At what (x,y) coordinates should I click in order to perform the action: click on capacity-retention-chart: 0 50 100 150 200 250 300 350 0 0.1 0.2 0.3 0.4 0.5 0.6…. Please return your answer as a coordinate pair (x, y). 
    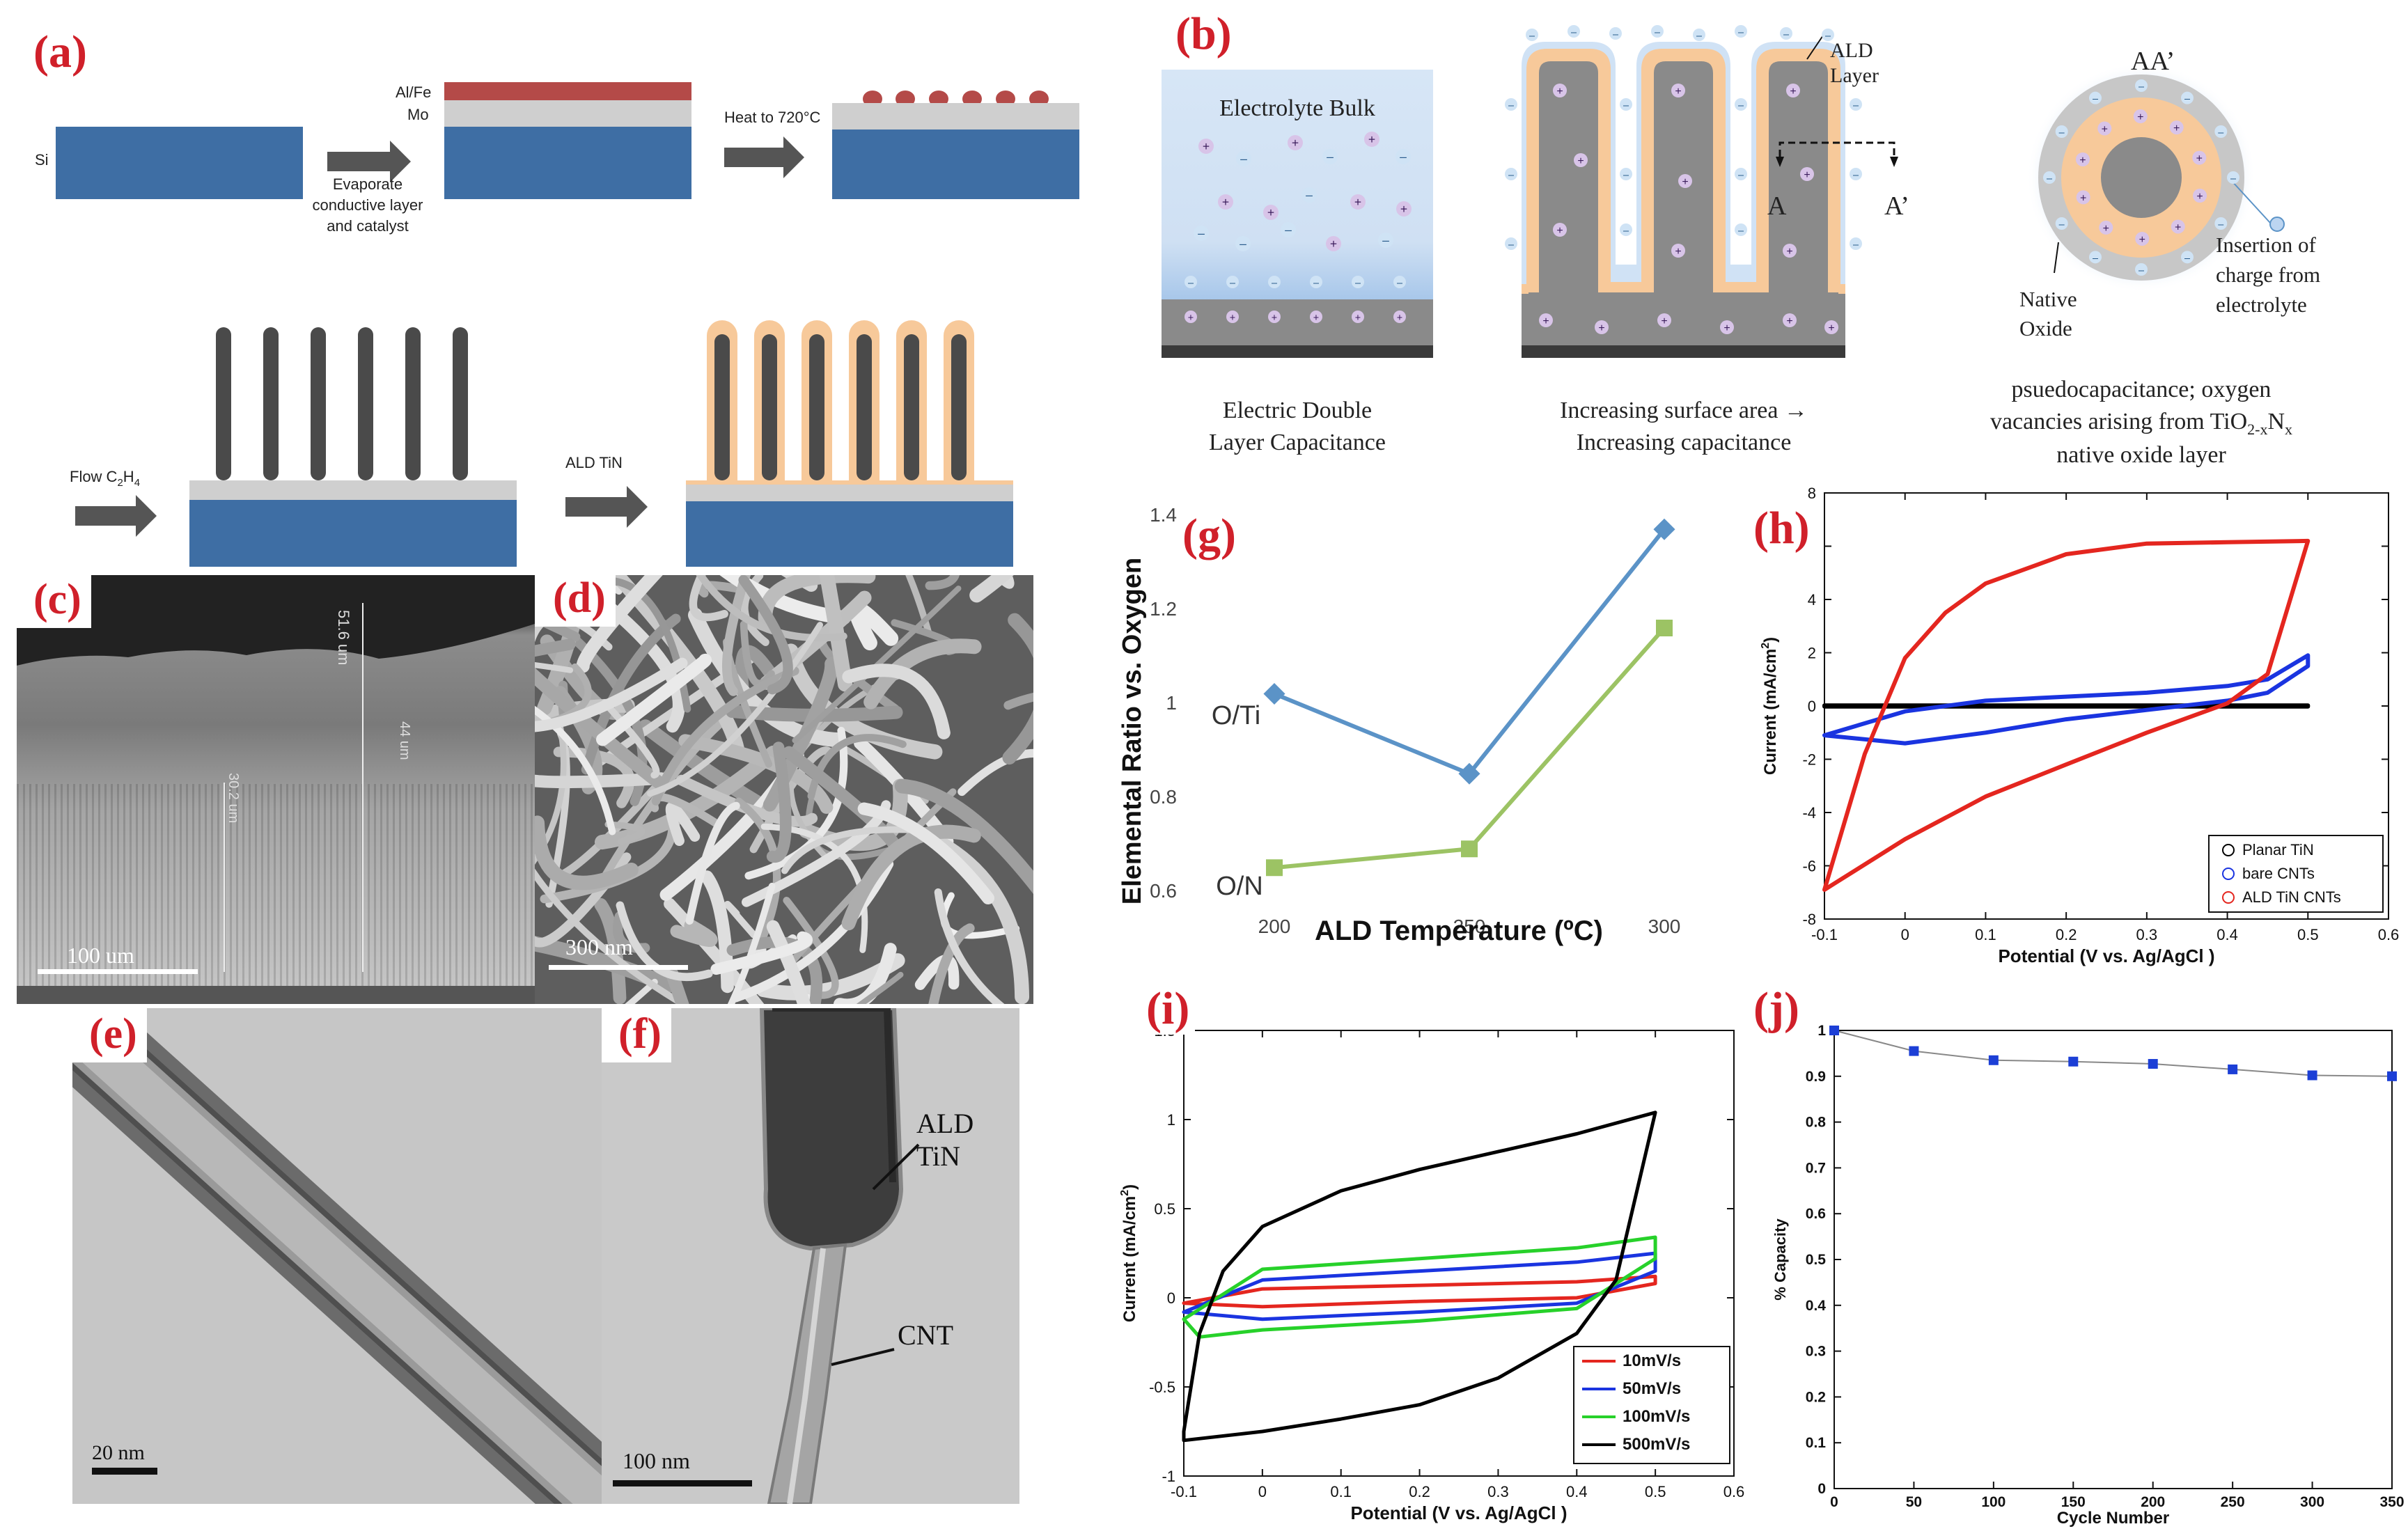
    Looking at the image, I should click on (2089, 1275).